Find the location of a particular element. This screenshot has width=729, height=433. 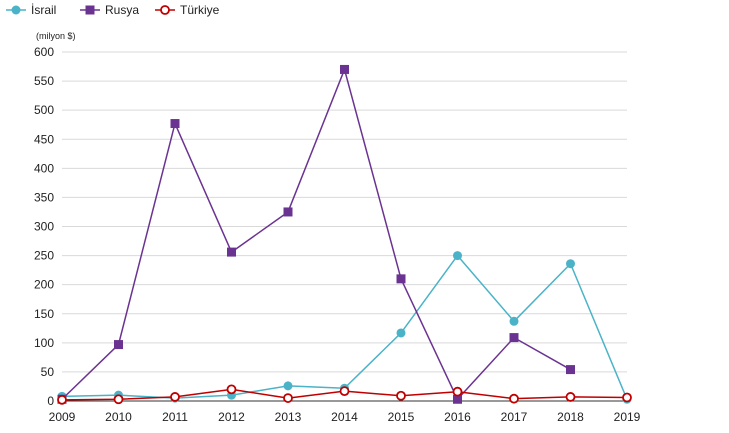

x-tick-label-2013: 2013 is located at coordinates (288, 417).